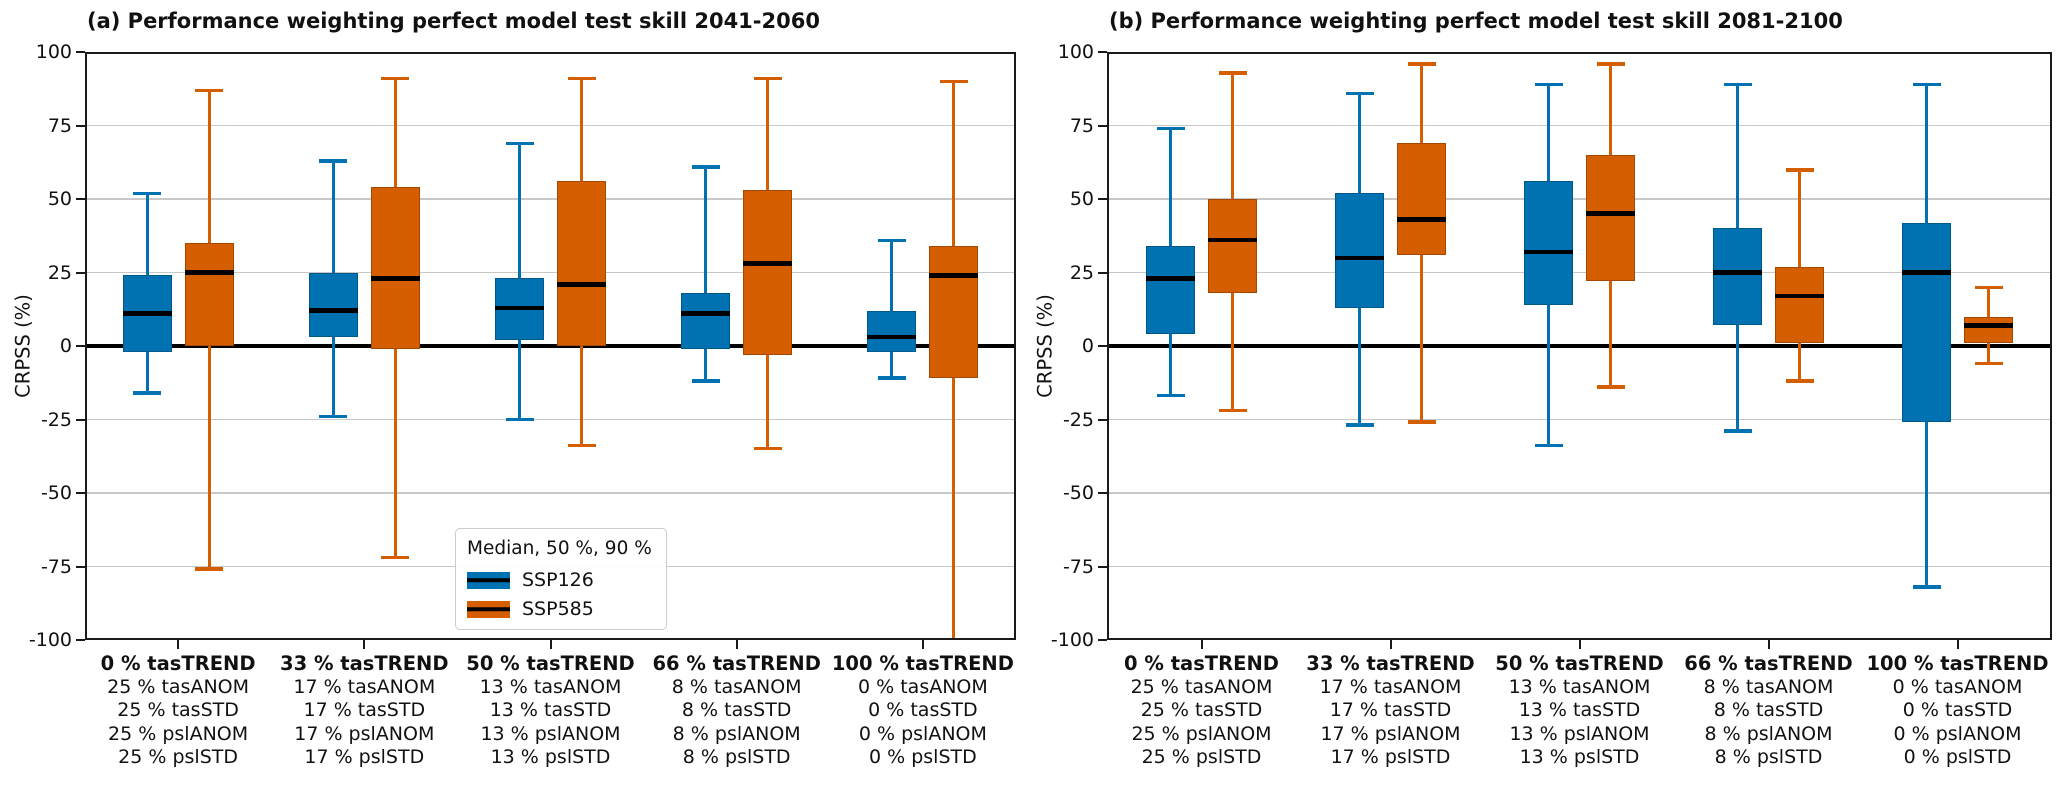 Image resolution: width=2067 pixels, height=788 pixels. What do you see at coordinates (954, 312) in the screenshot?
I see `boxplot-ssp585-a-group-5-box` at bounding box center [954, 312].